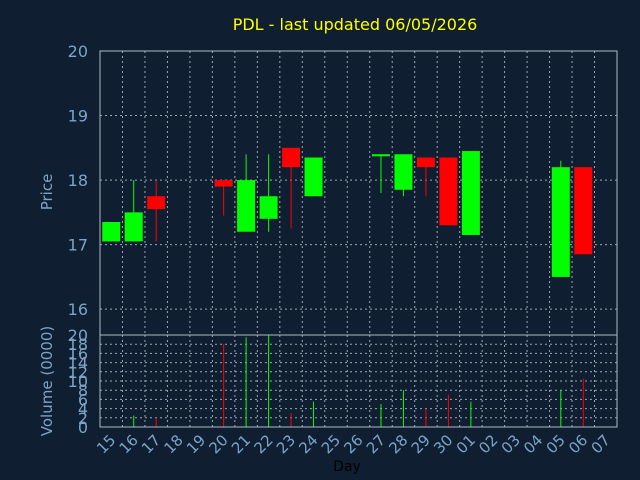 The image size is (640, 480). I want to click on volume-tick-label: 4, so click(83, 409).